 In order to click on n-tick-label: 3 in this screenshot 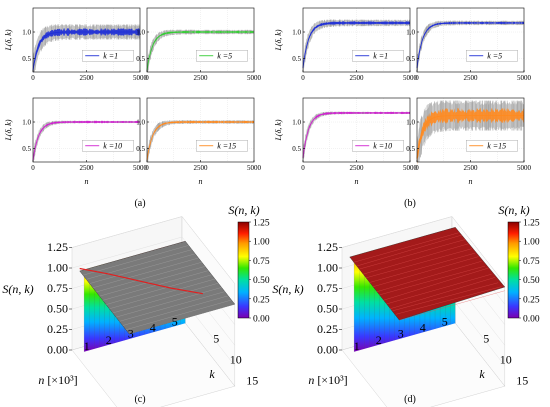, I will do `click(131, 334)`.